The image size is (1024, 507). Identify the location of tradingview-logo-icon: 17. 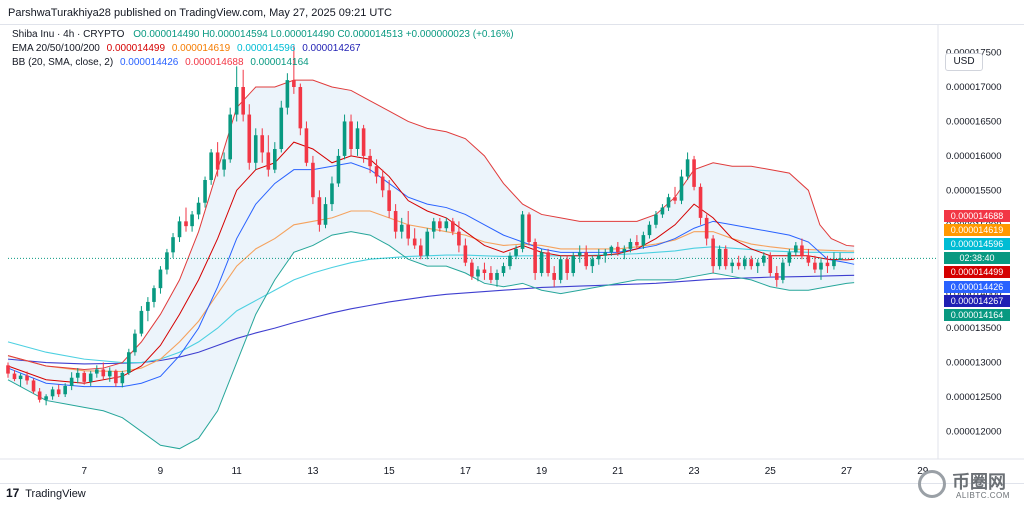
(13, 493).